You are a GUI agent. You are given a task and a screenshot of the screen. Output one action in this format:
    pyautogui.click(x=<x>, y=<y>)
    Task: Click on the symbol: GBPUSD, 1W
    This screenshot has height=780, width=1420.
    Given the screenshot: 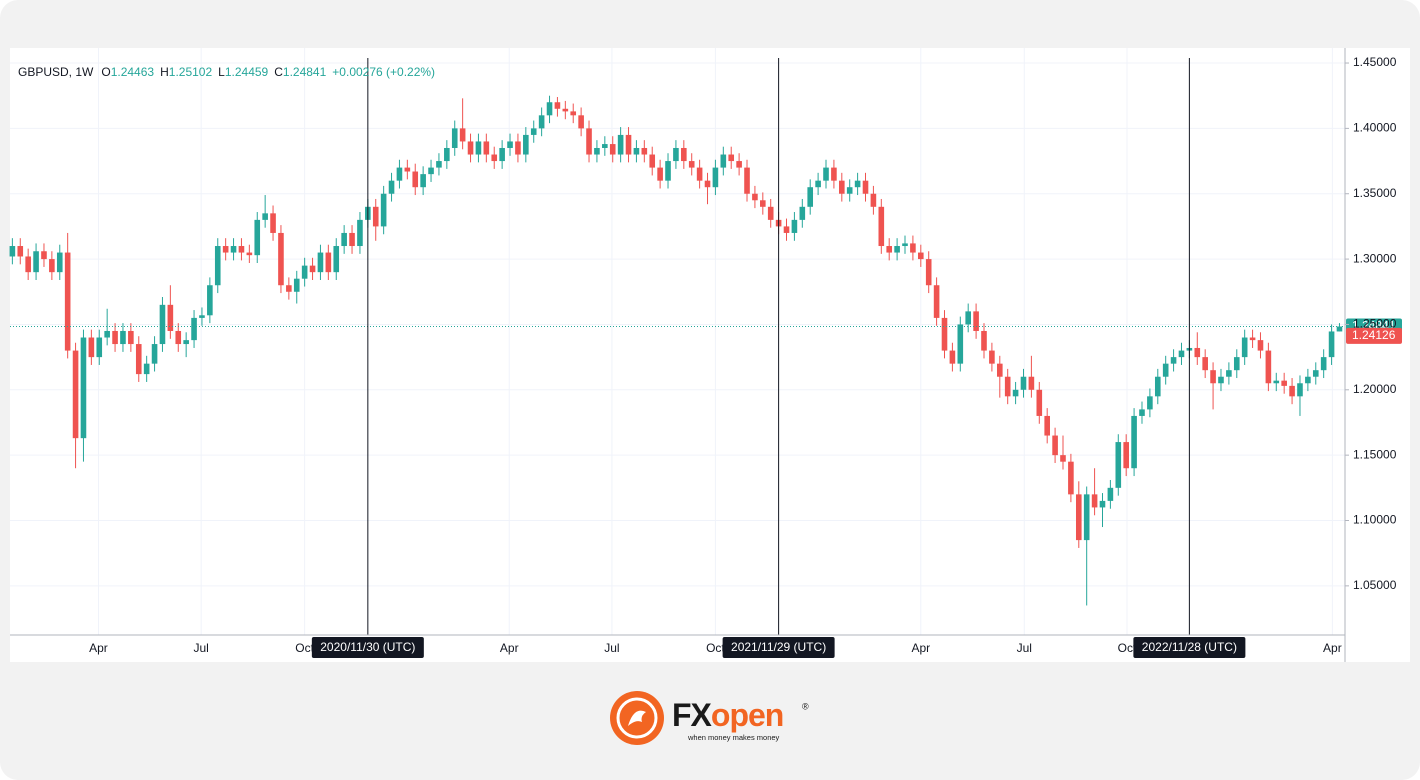 What is the action you would take?
    pyautogui.click(x=56, y=72)
    